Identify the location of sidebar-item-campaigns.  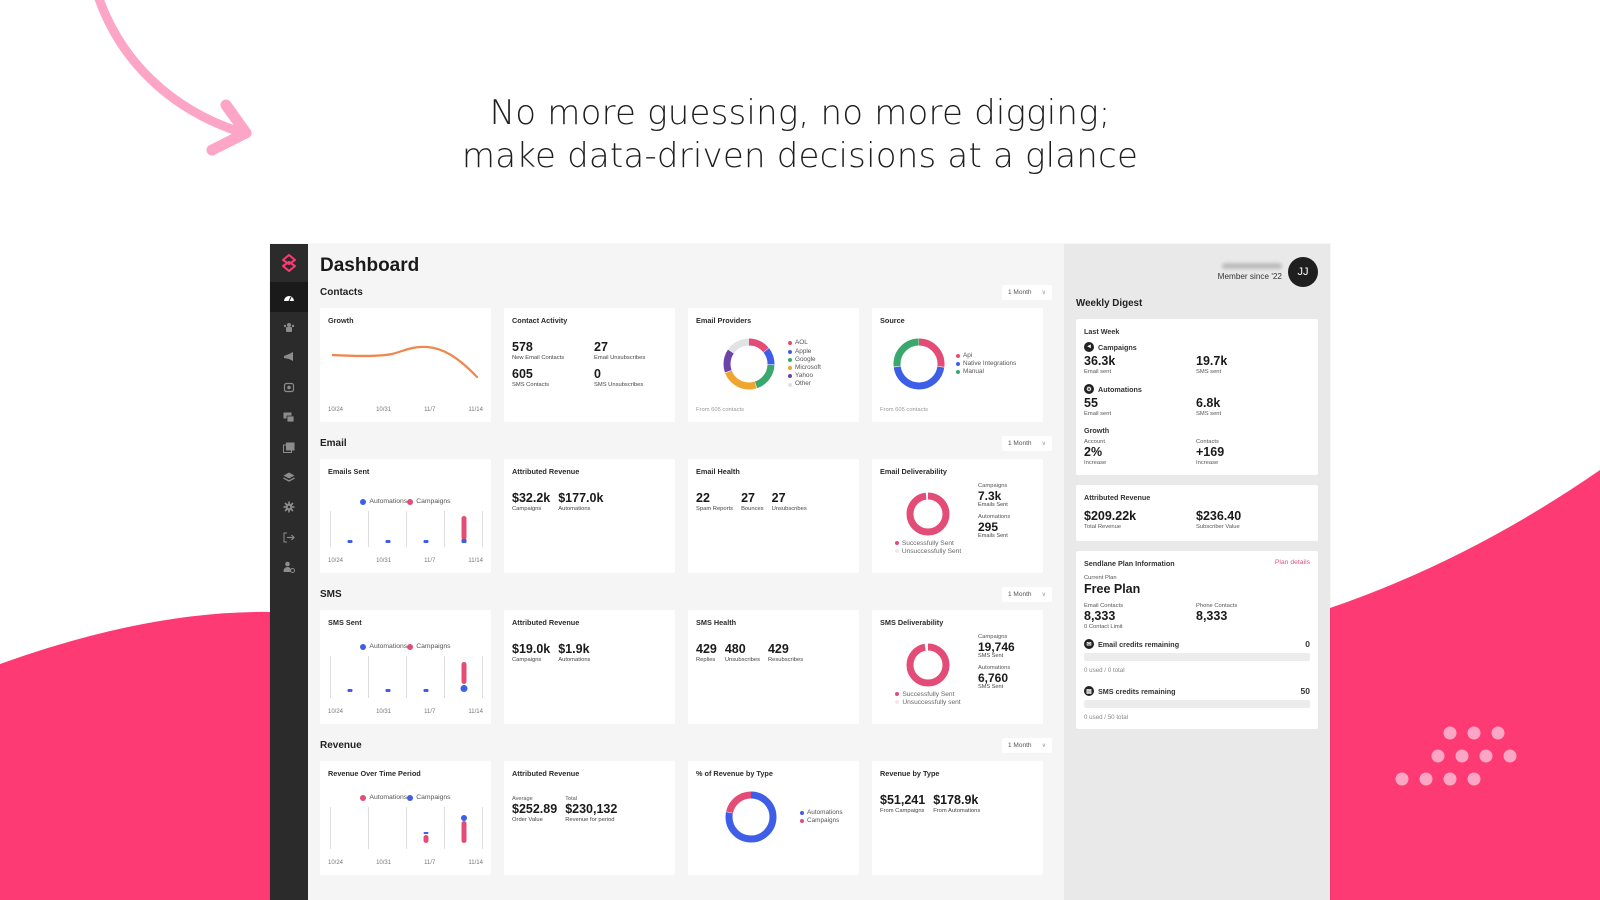
(289, 357).